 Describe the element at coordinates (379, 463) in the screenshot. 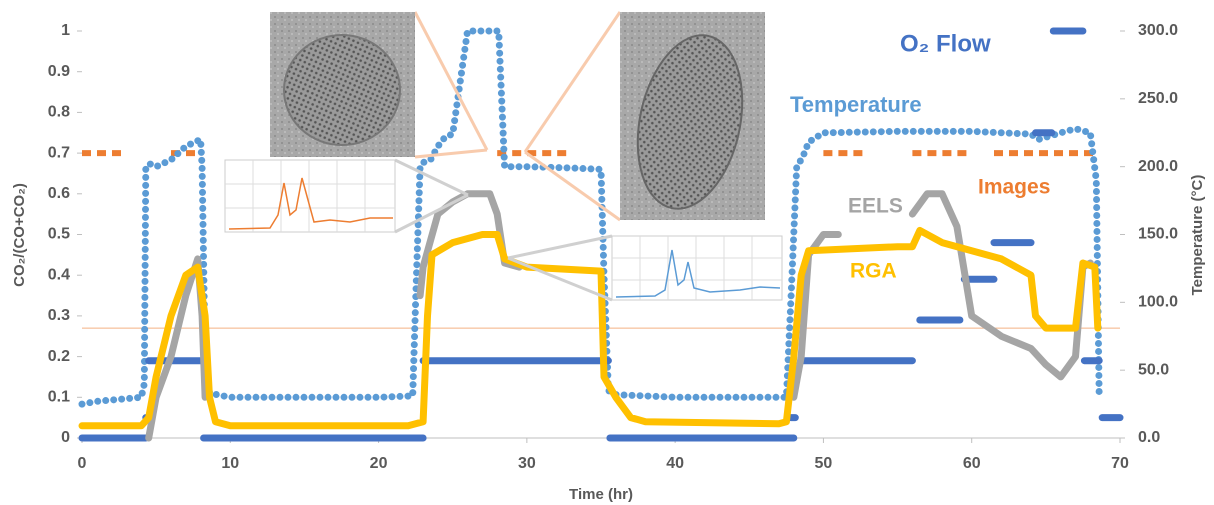

I see `x-tick-label: 20` at that location.